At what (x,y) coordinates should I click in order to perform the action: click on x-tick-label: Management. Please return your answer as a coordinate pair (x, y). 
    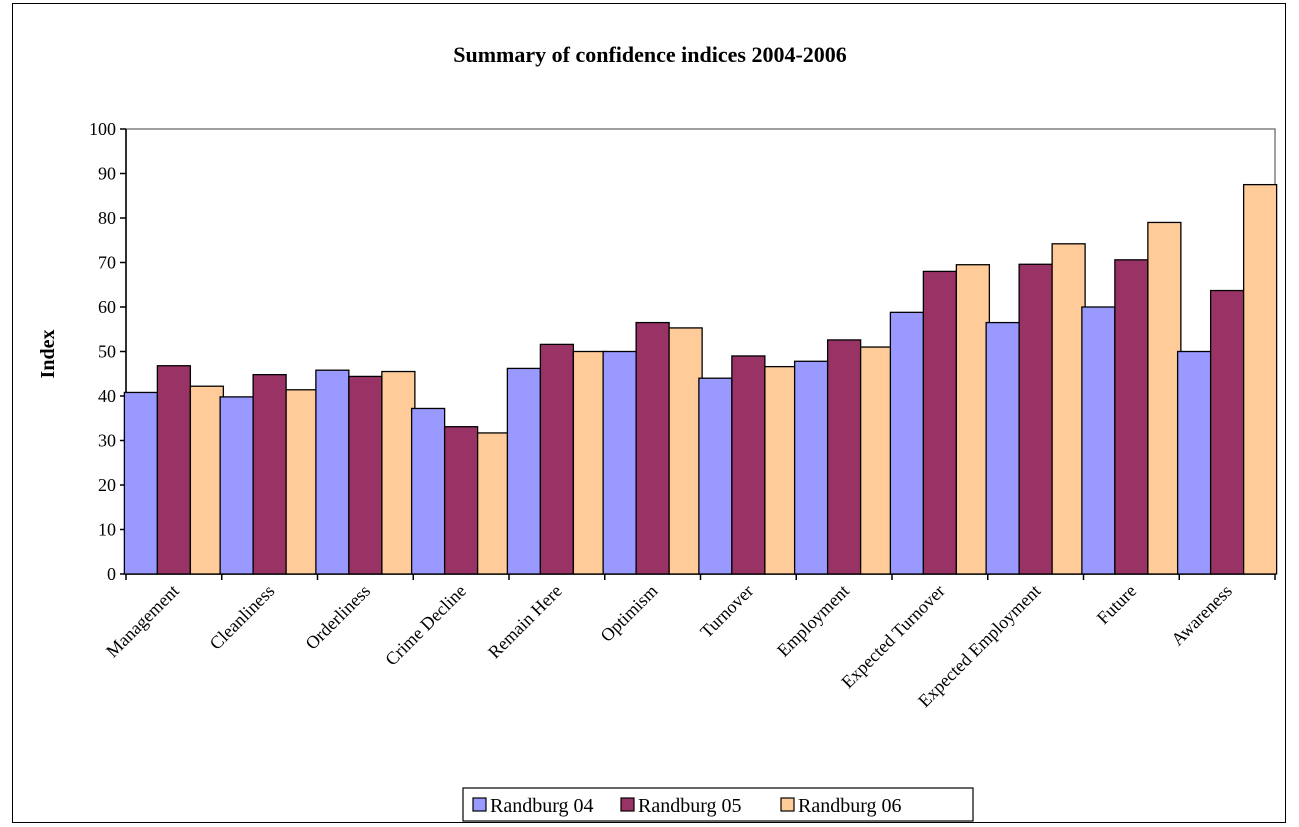
    Looking at the image, I should click on (142, 621).